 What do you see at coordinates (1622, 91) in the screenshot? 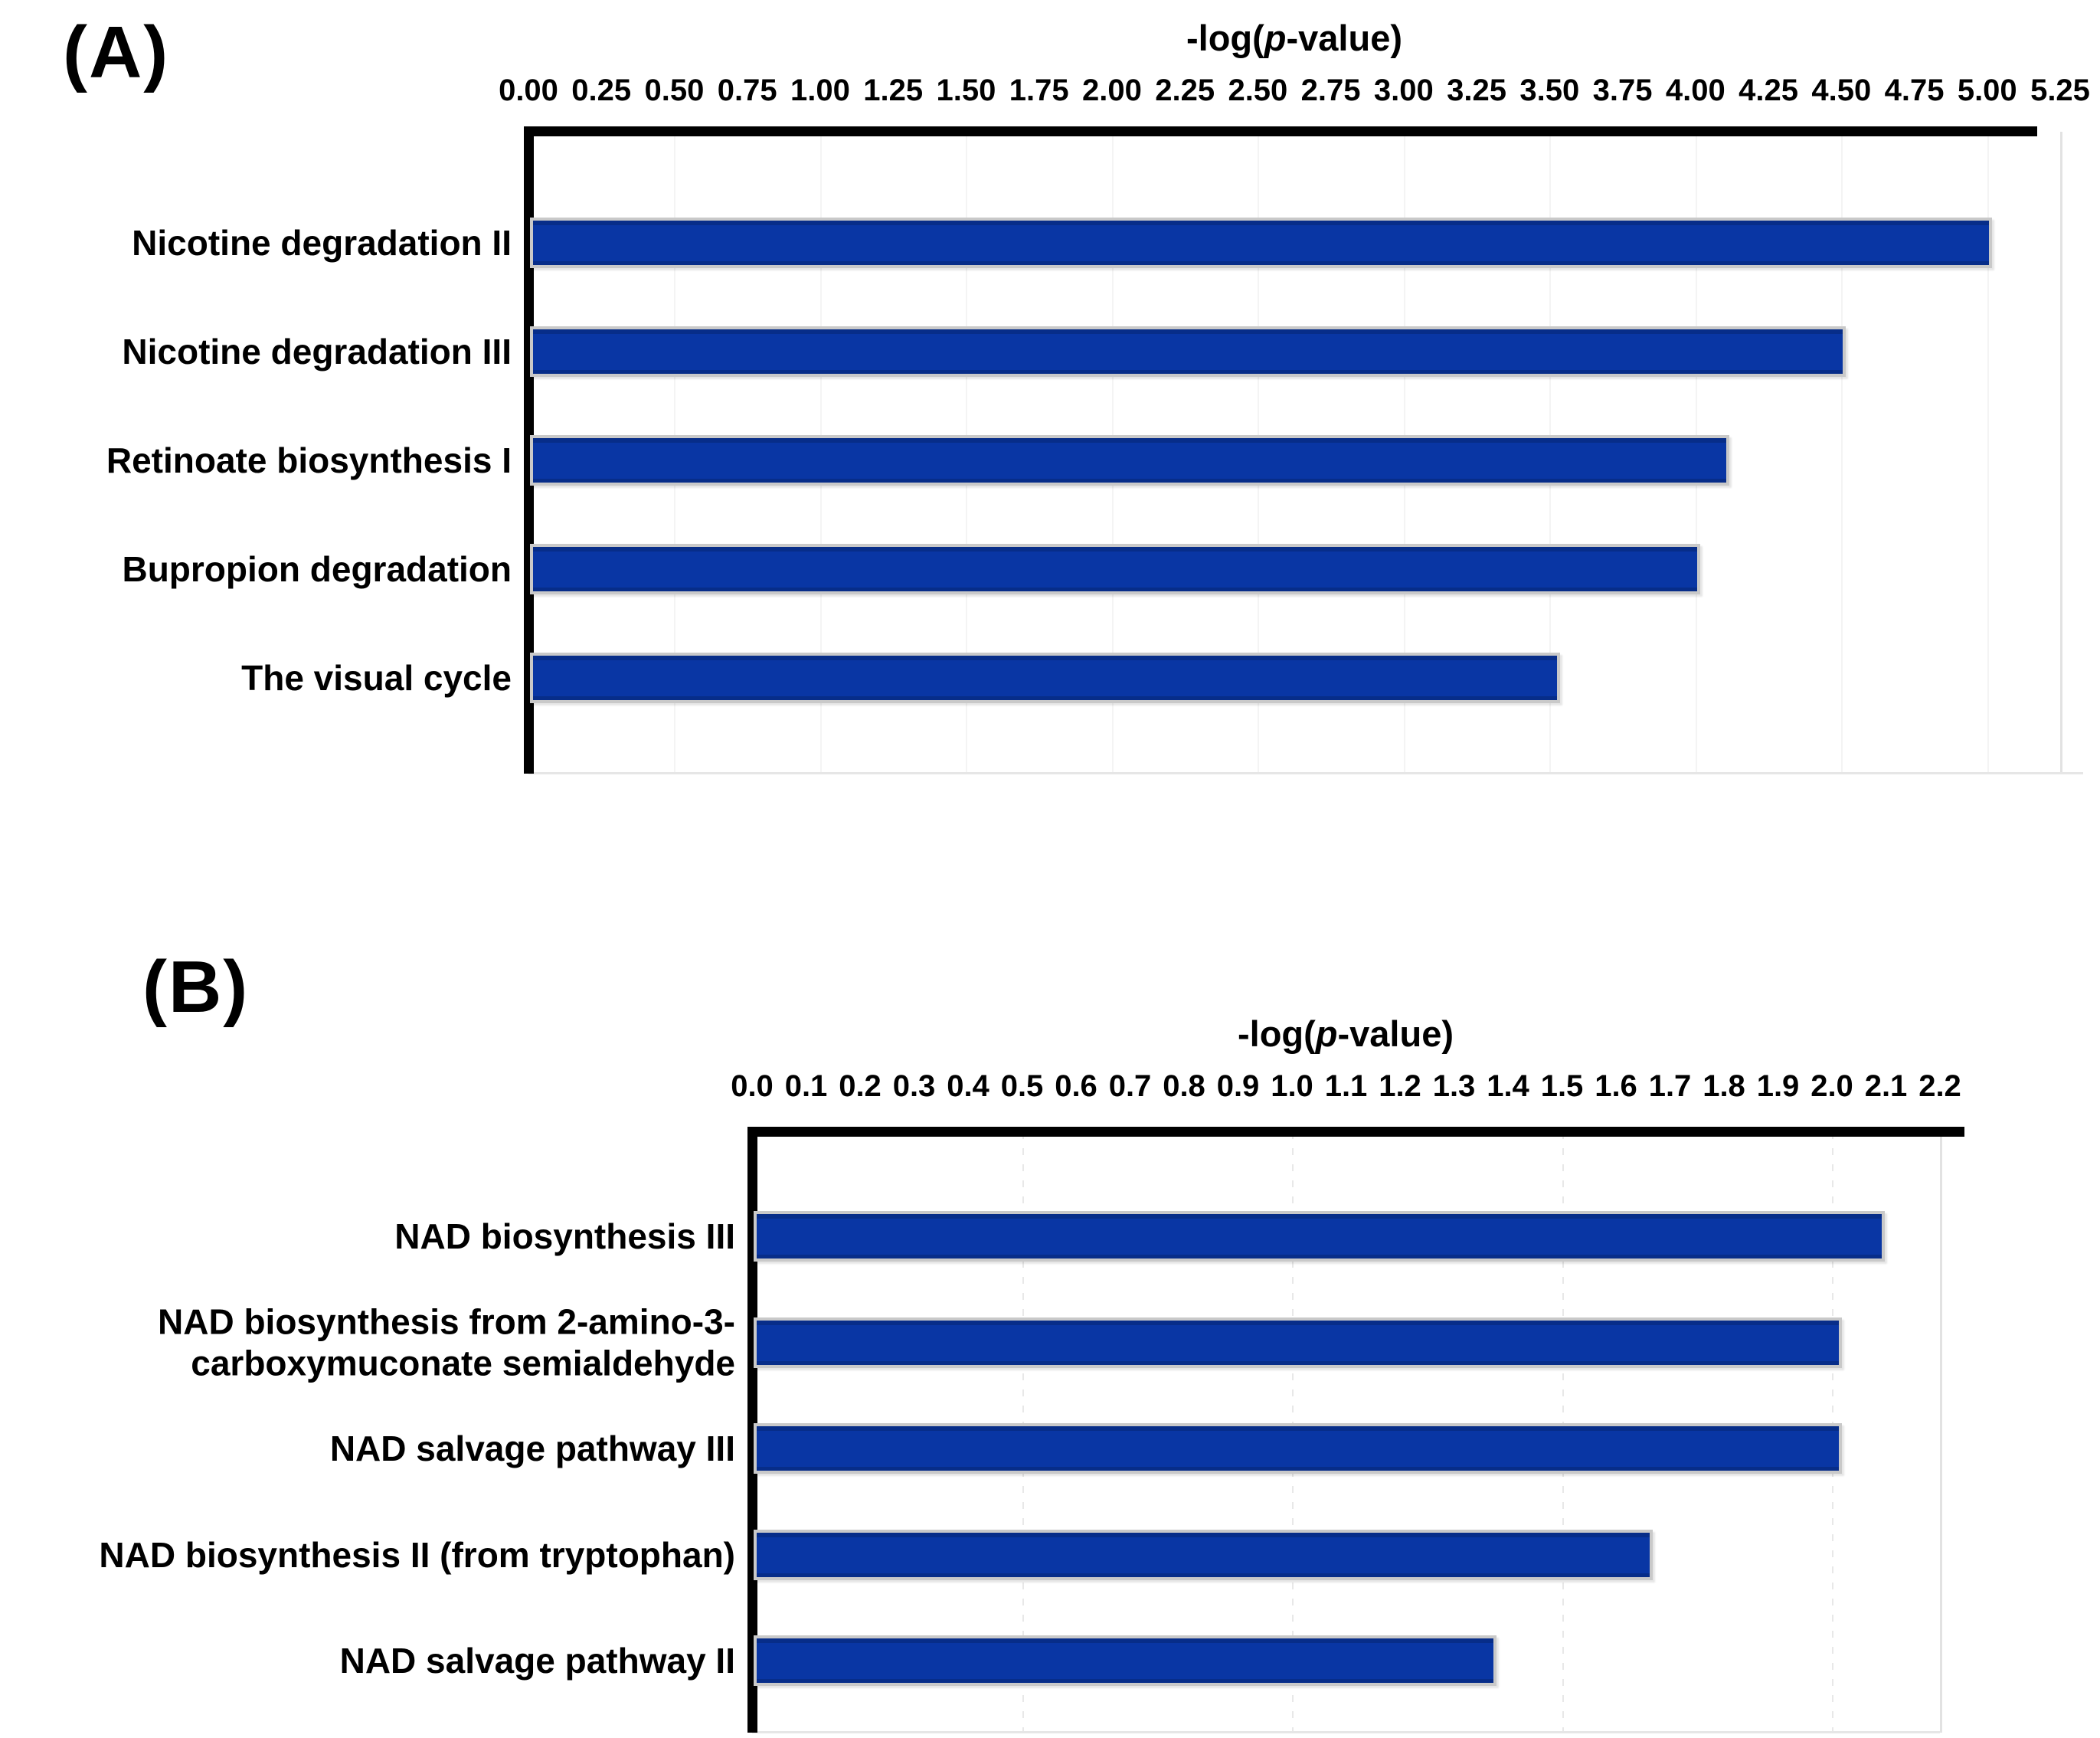
I see `x-tick-label: 3.75` at bounding box center [1622, 91].